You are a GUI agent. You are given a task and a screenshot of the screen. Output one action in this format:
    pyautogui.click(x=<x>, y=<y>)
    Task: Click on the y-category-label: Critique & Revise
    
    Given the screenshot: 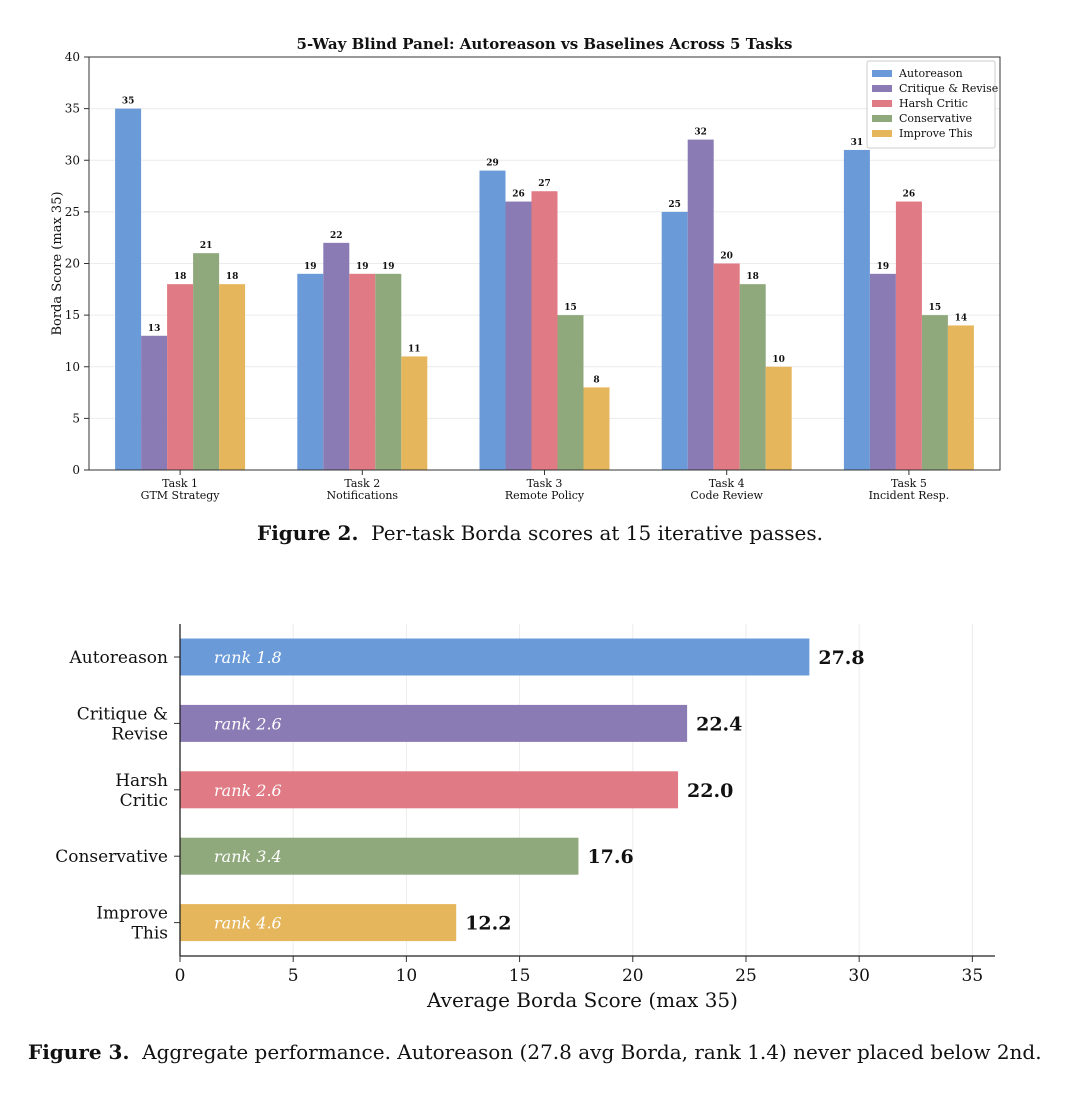 What is the action you would take?
    pyautogui.click(x=122, y=724)
    